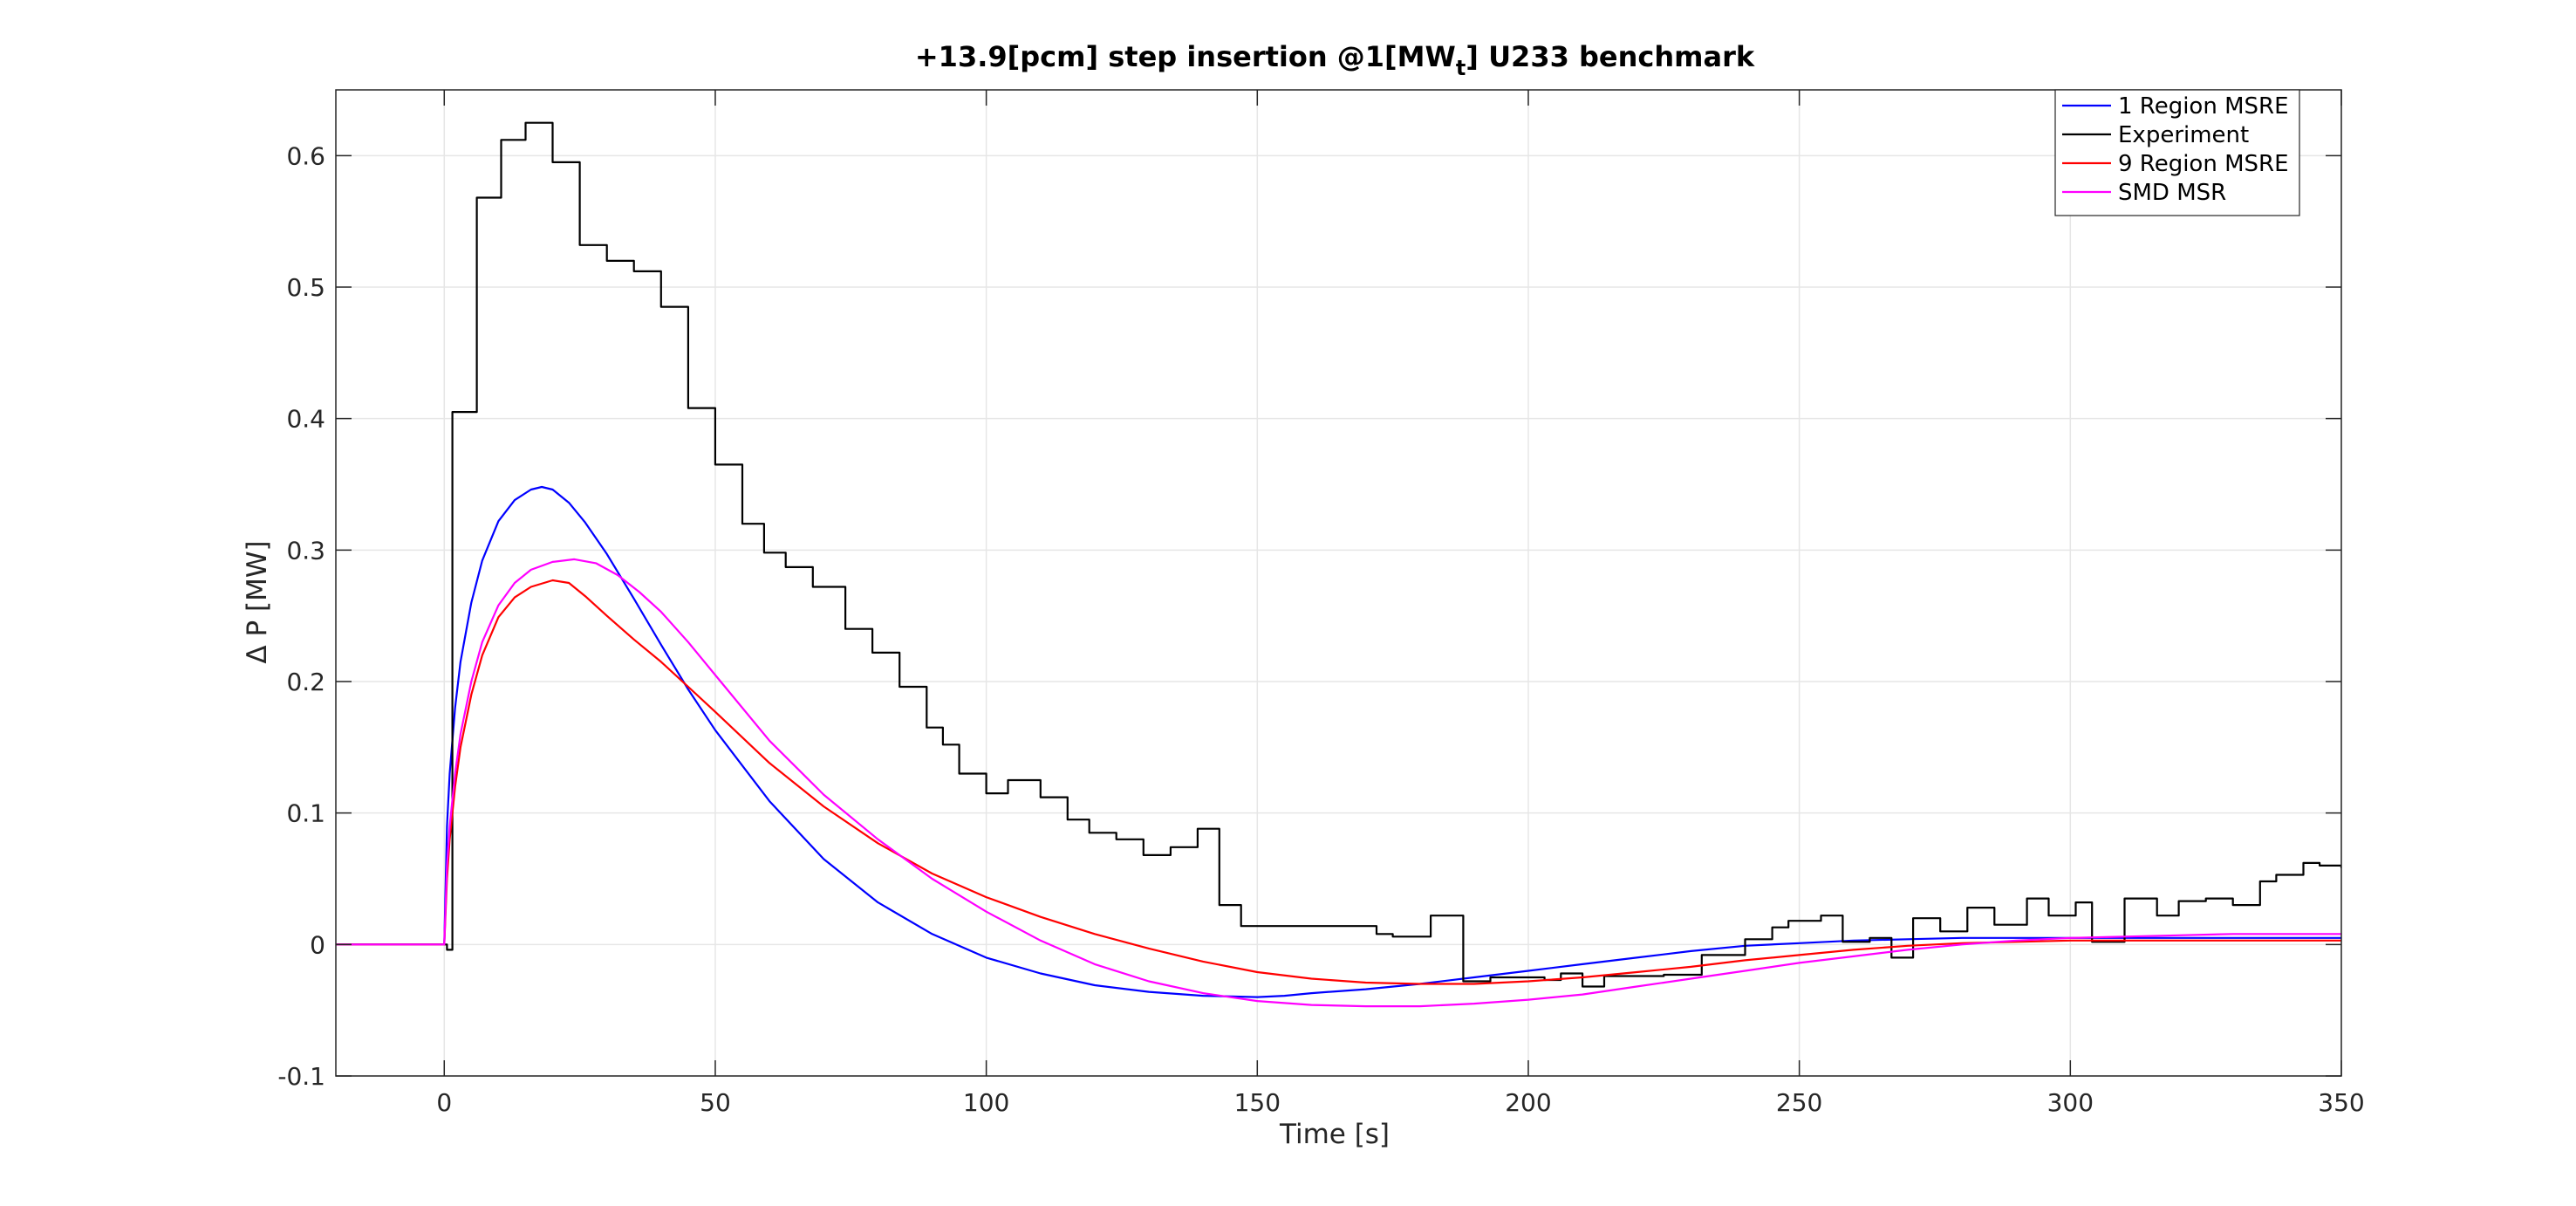  I want to click on x-tick-labels: 0 50 100 150 200 250 300 350, so click(1400, 1102).